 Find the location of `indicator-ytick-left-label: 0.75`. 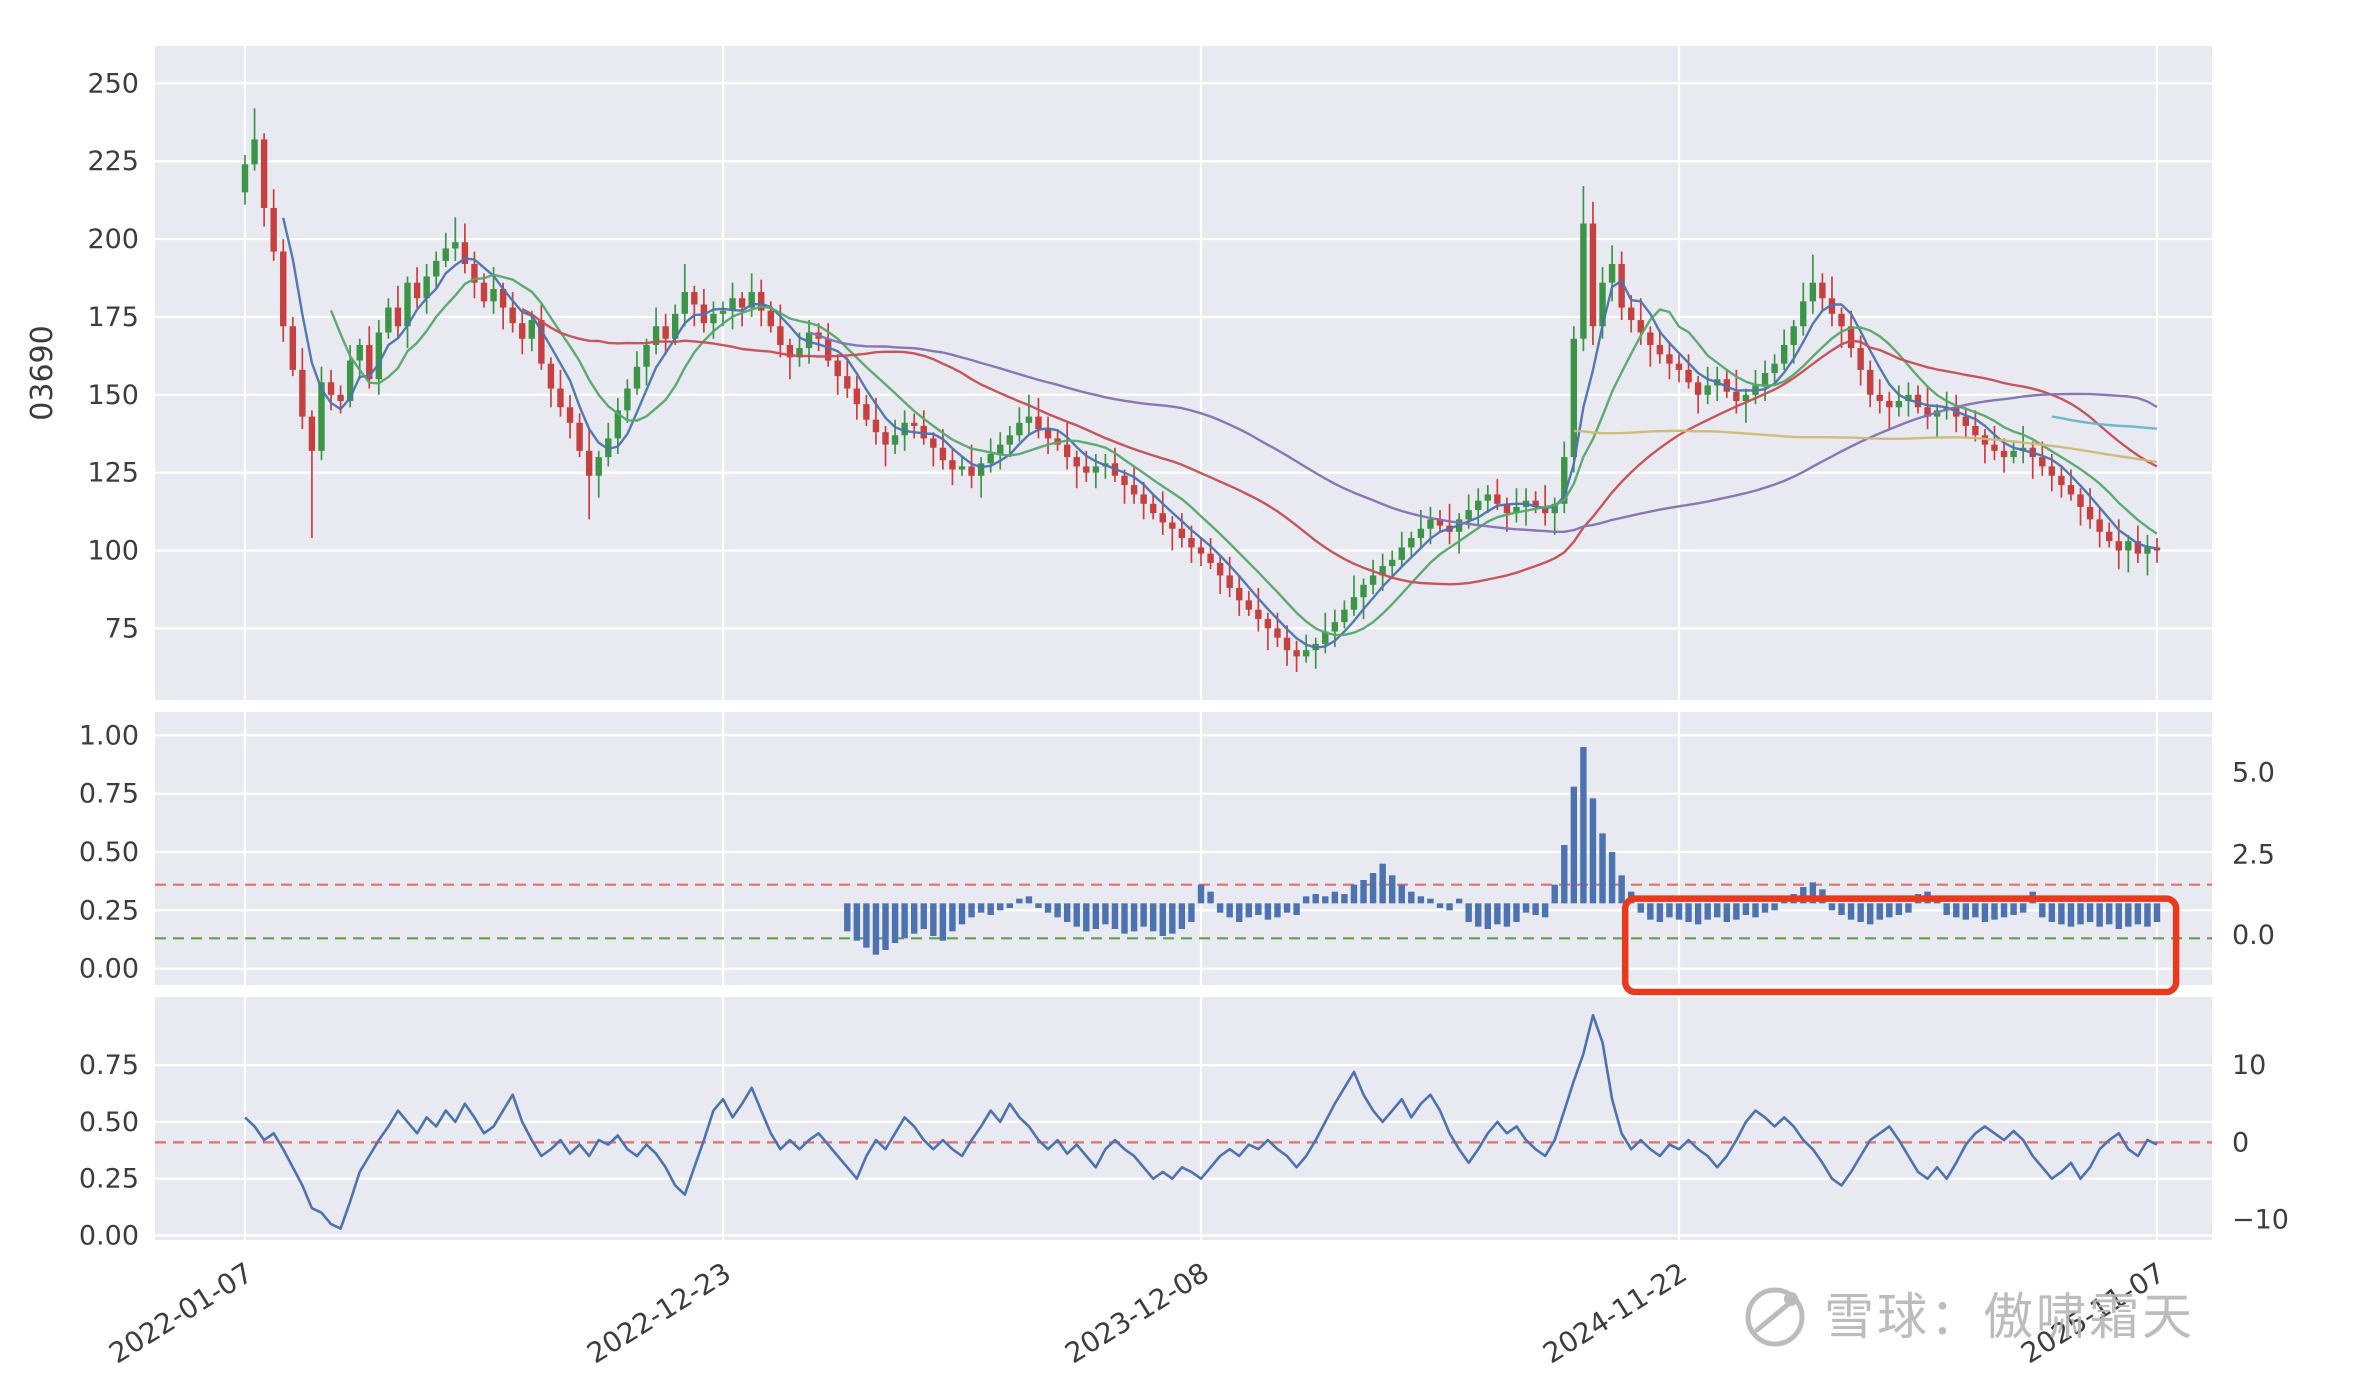

indicator-ytick-left-label: 0.75 is located at coordinates (109, 794).